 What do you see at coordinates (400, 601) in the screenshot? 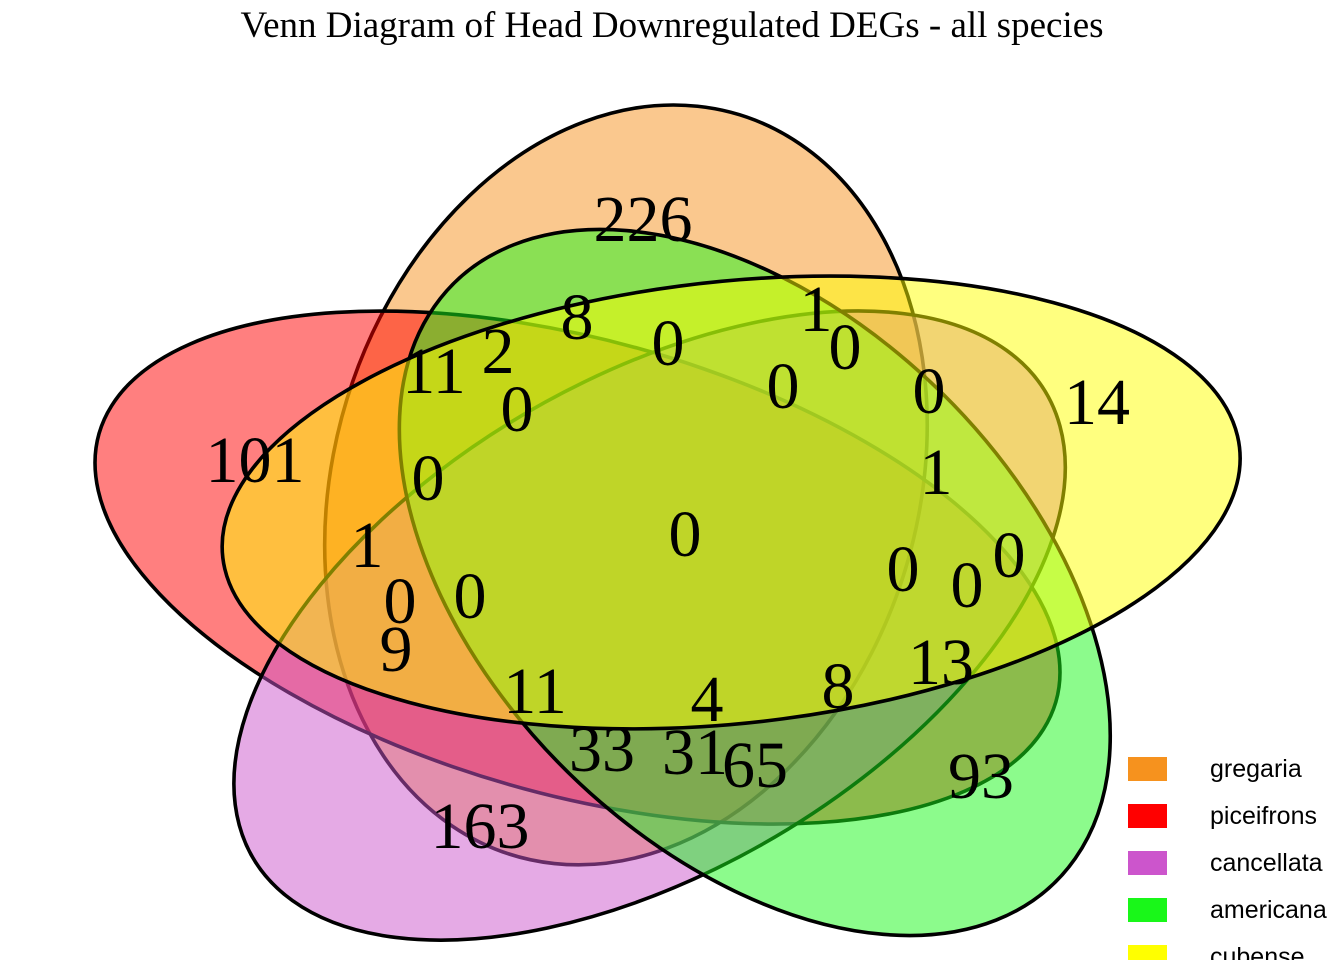
I see `region-count-piceifrons-cancellata-cubense: 0` at bounding box center [400, 601].